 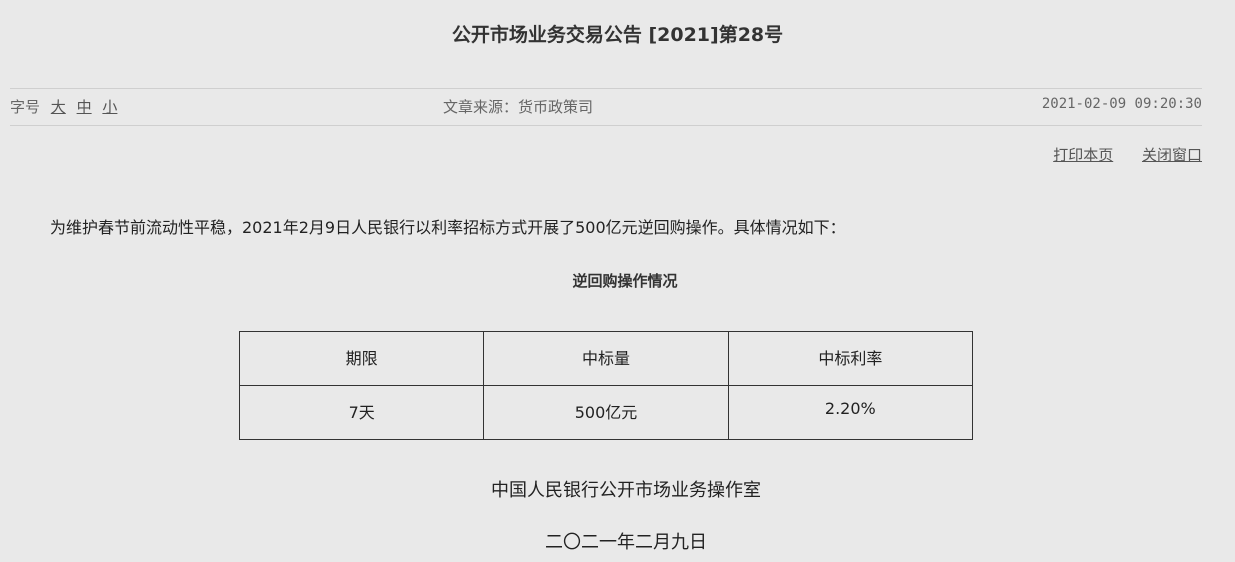 What do you see at coordinates (1121, 104) in the screenshot?
I see `publish-timestamp: 2021-02-09 09:20:30` at bounding box center [1121, 104].